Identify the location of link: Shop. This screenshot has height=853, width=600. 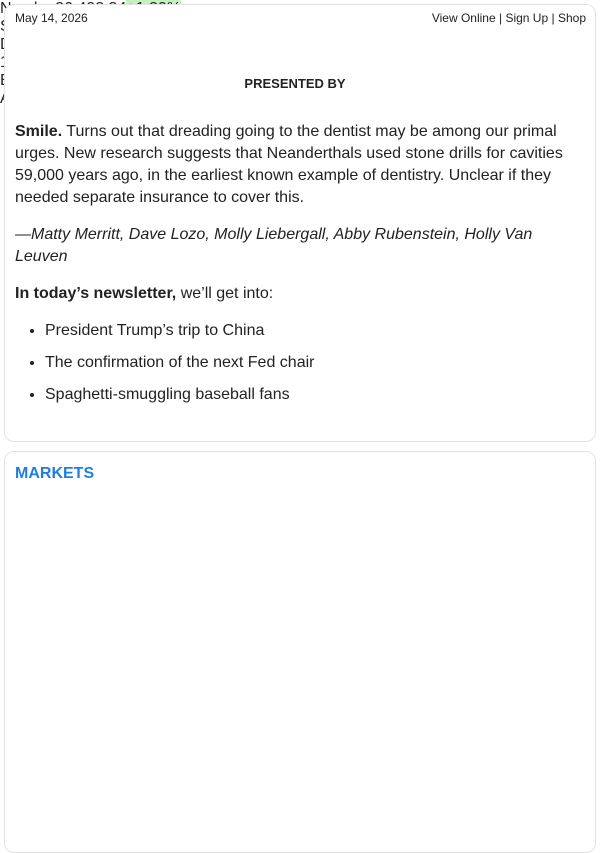
(571, 18).